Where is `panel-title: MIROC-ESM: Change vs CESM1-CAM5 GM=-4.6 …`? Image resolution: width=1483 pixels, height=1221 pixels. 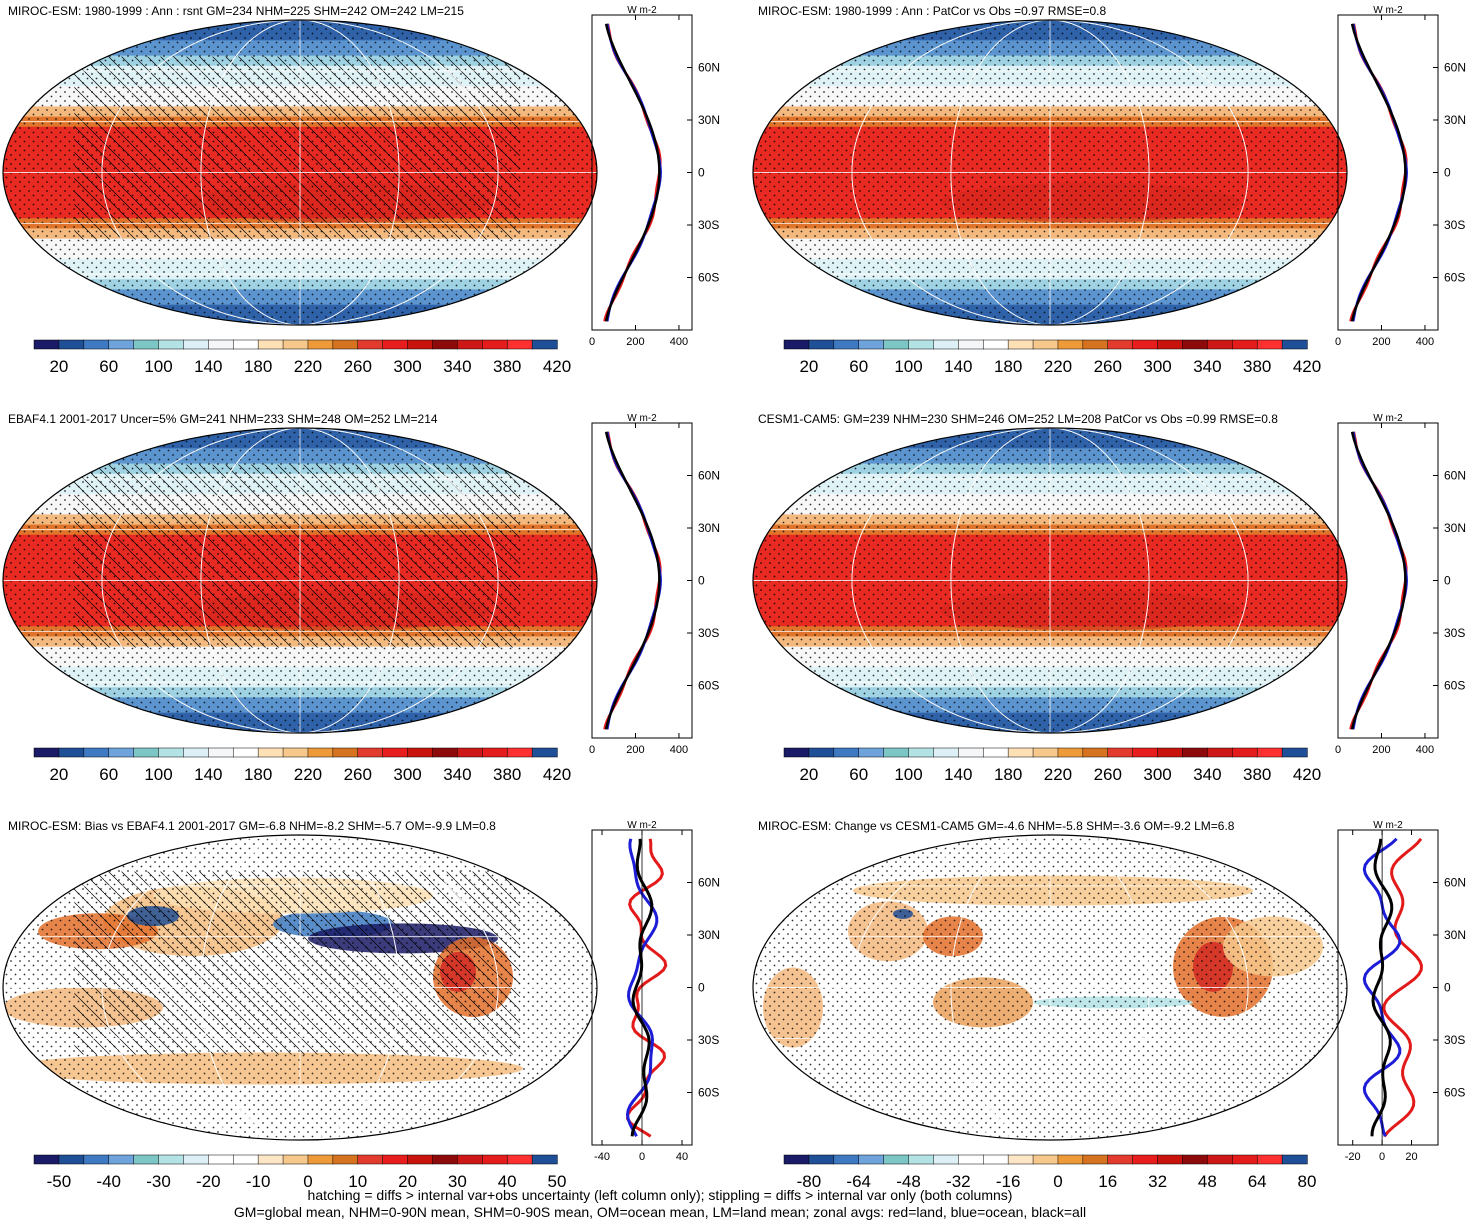
panel-title: MIROC-ESM: Change vs CESM1-CAM5 GM=-4.6 … is located at coordinates (996, 826).